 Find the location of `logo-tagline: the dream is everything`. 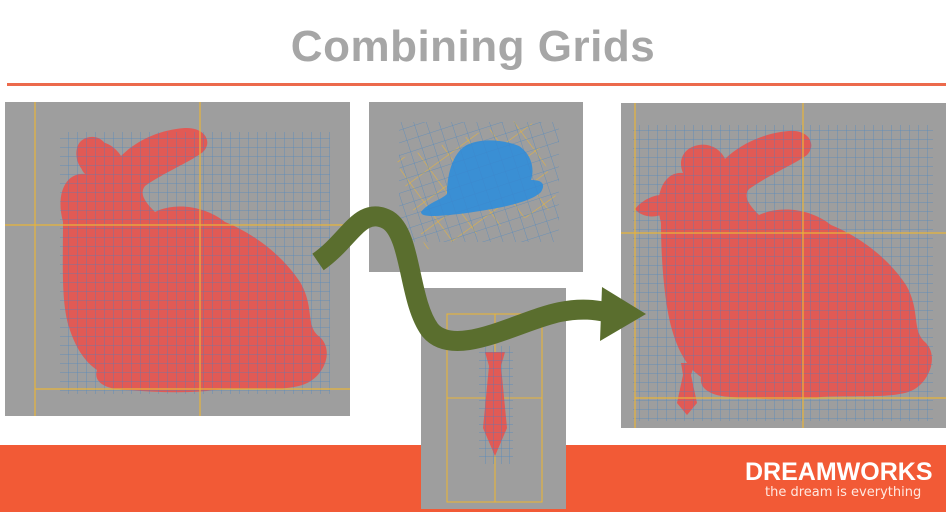

logo-tagline: the dream is everything is located at coordinates (843, 492).